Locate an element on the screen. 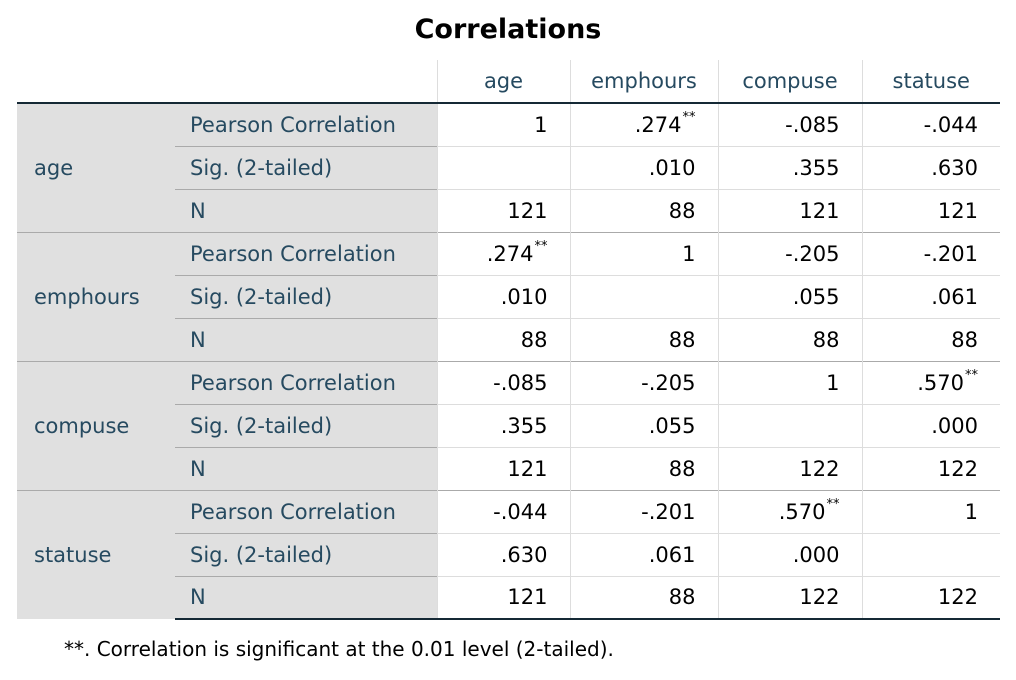 The image size is (1016, 680). row-variable-label: emphours is located at coordinates (96, 296).